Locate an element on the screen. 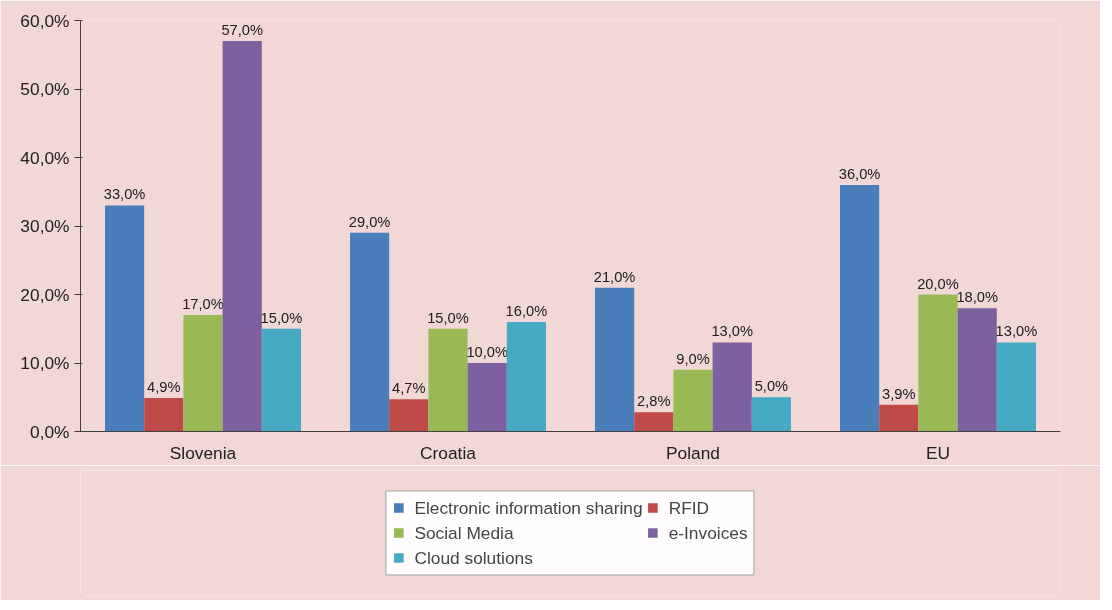 The height and width of the screenshot is (610, 1112). data-label: 18,0% is located at coordinates (977, 297).